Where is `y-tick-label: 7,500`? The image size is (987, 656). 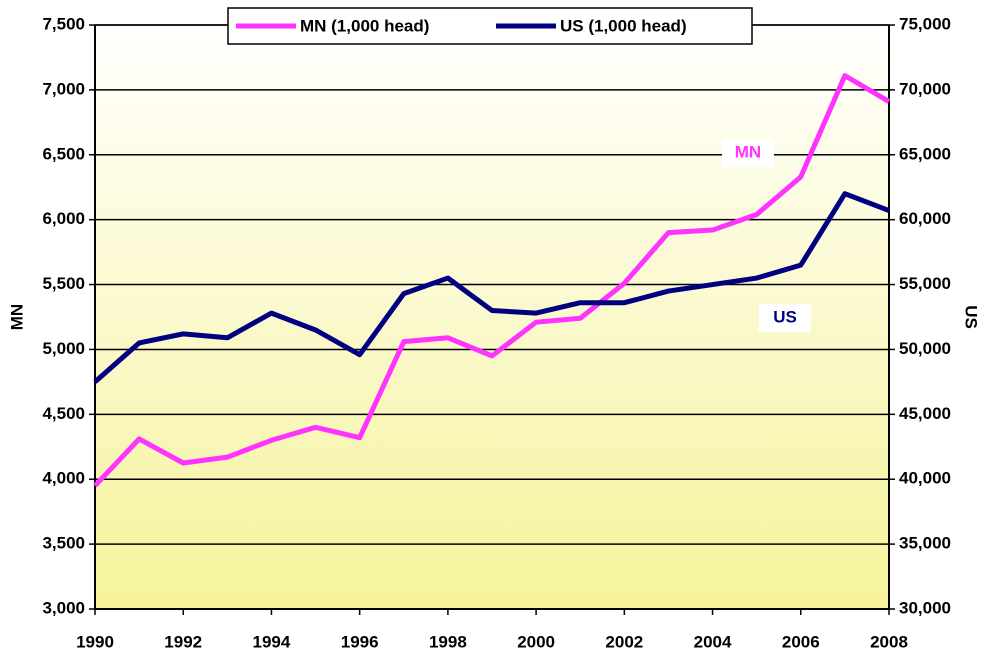 y-tick-label: 7,500 is located at coordinates (63, 23).